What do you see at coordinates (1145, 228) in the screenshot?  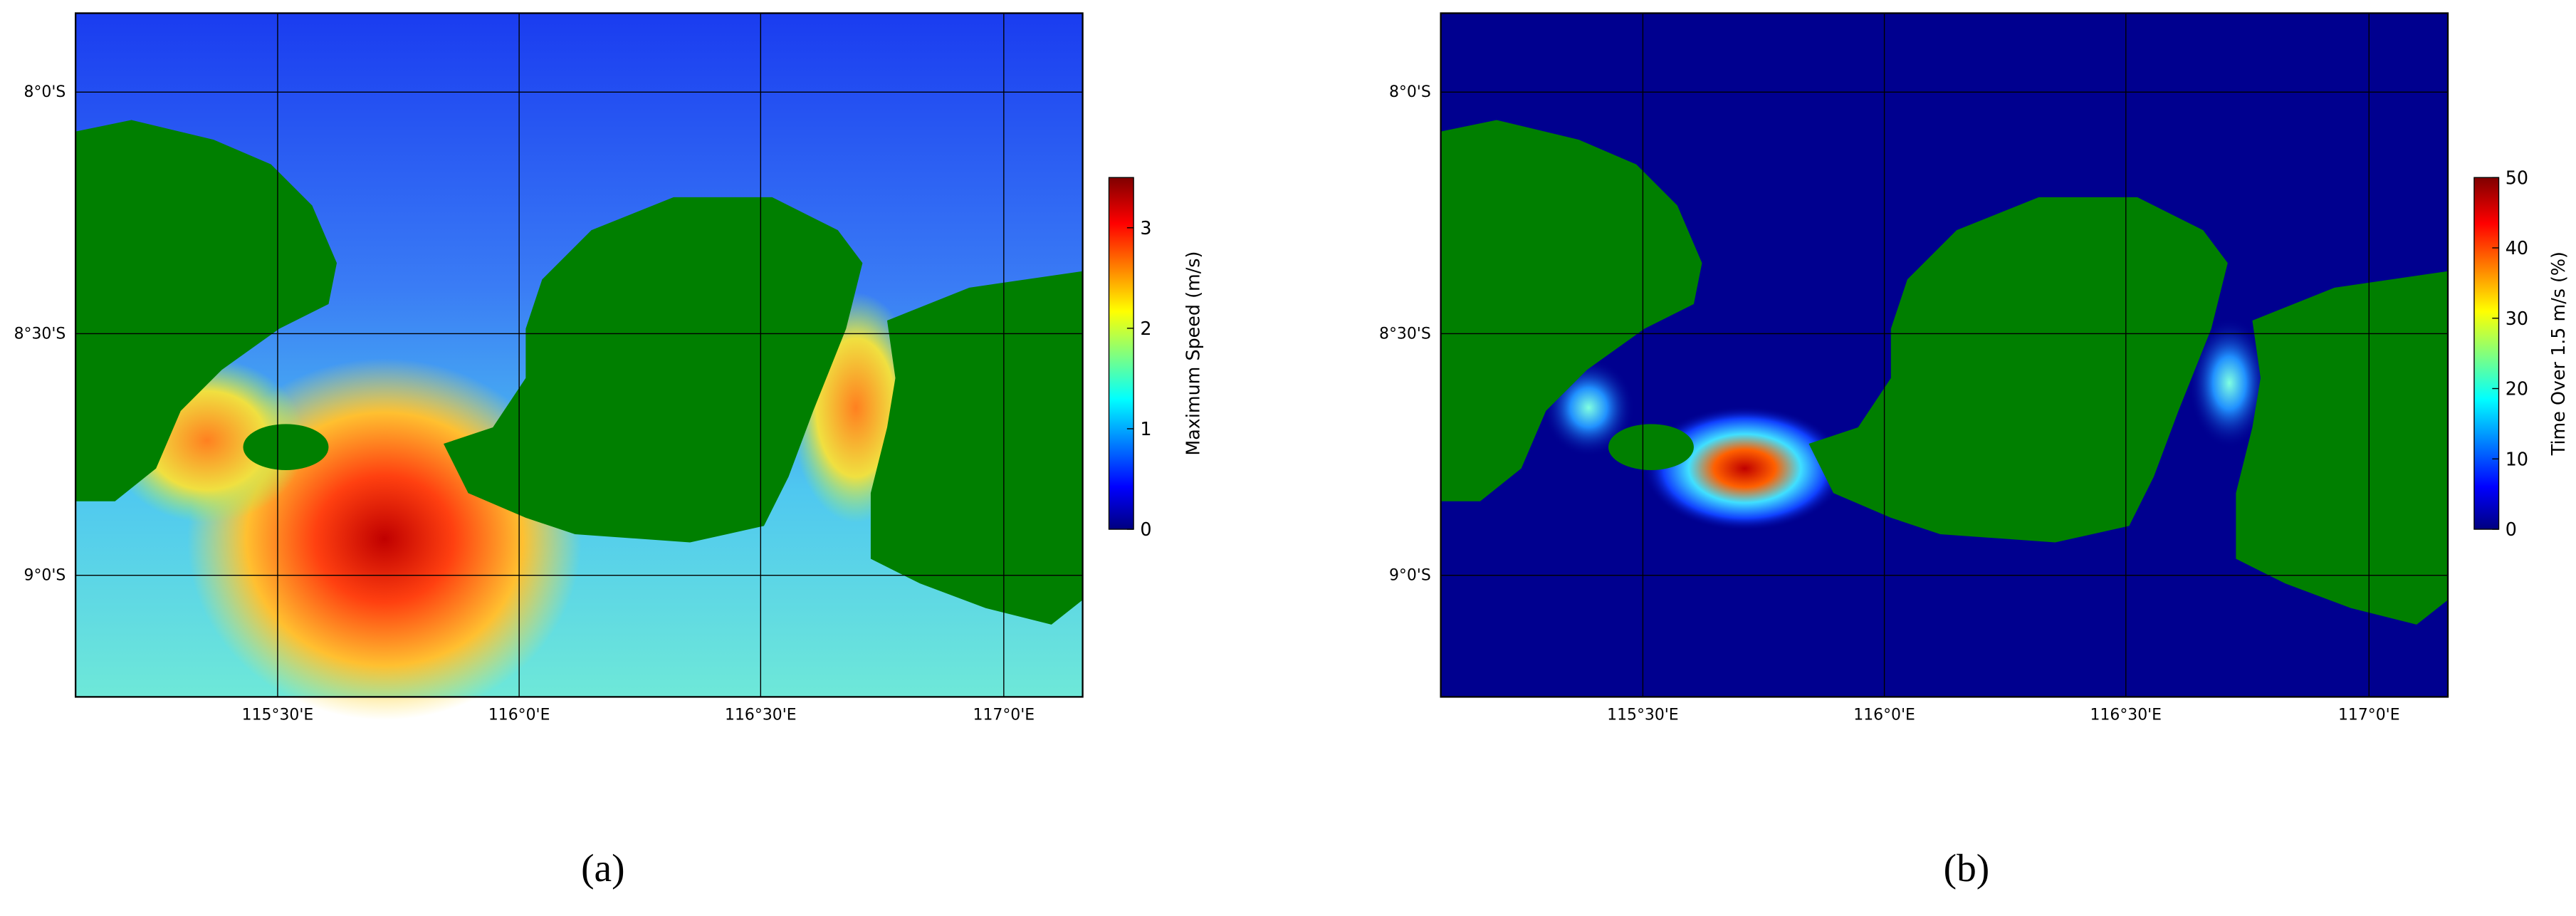 I see `colorbar-tick-label: 3` at bounding box center [1145, 228].